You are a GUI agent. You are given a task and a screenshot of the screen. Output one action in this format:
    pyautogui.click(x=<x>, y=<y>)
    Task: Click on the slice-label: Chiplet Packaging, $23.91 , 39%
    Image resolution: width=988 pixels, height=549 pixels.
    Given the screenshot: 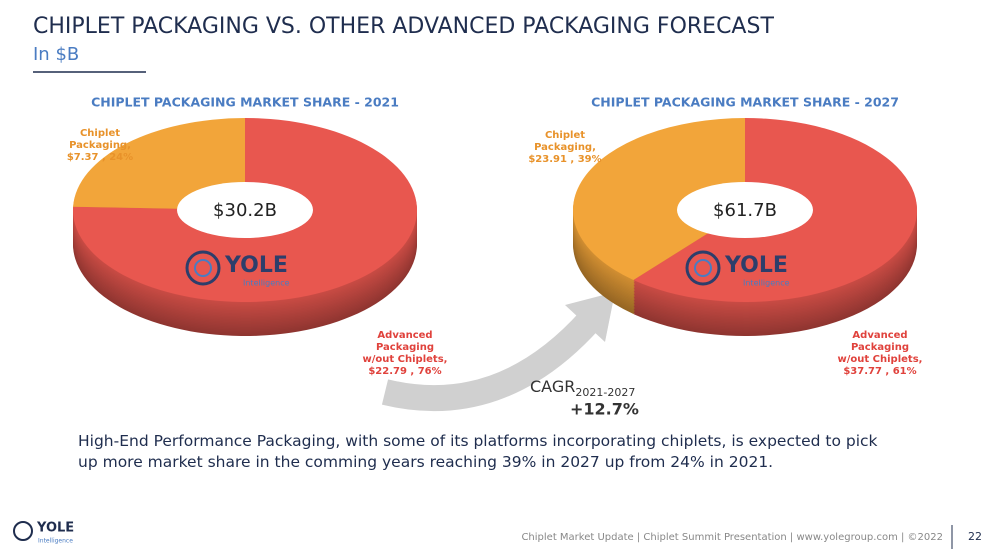 What is the action you would take?
    pyautogui.click(x=565, y=148)
    